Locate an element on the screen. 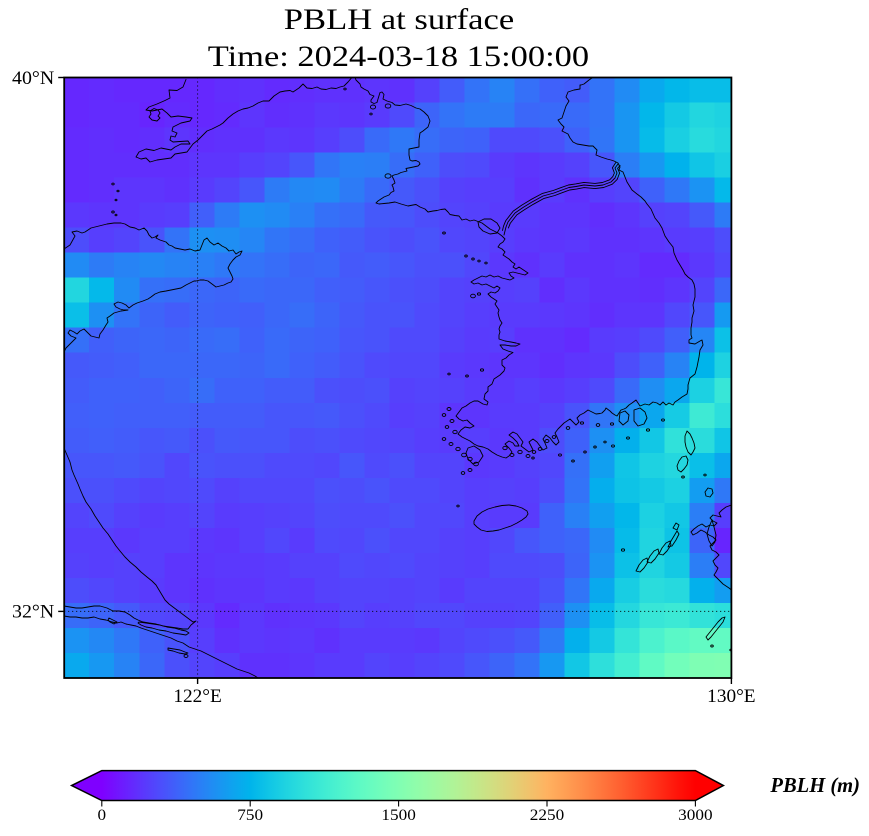 This screenshot has height=836, width=869. svg-text: 122°E is located at coordinates (197, 696).